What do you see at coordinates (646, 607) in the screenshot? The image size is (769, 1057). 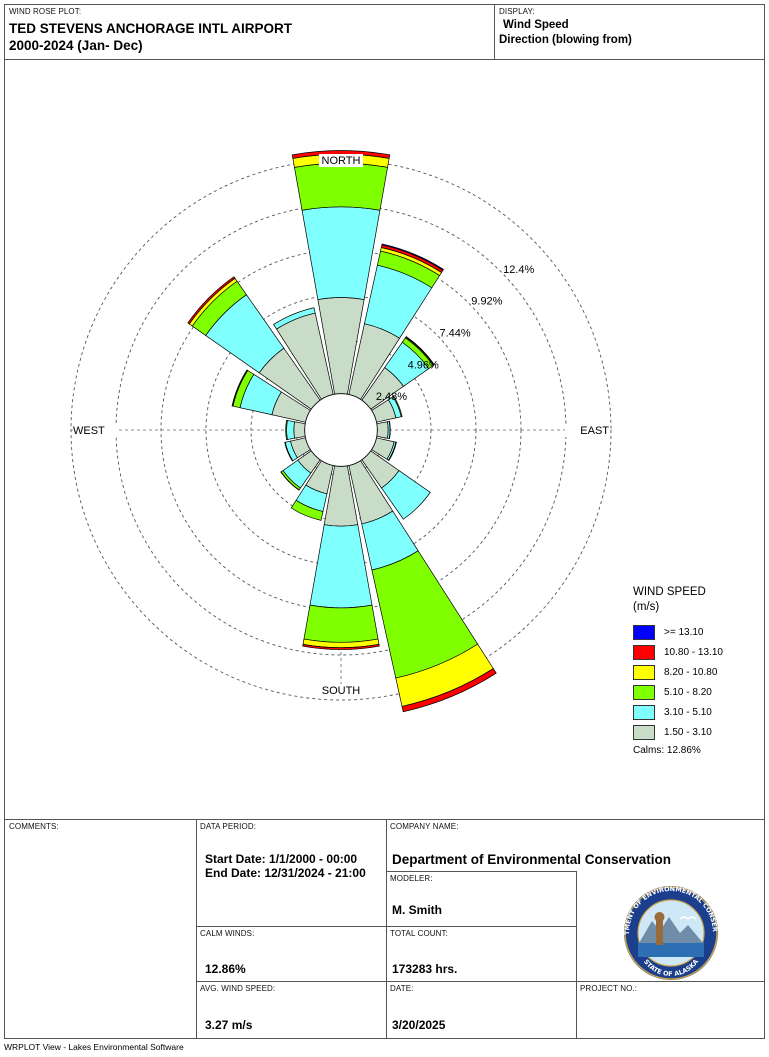 I see `legend-units: (m/s)` at bounding box center [646, 607].